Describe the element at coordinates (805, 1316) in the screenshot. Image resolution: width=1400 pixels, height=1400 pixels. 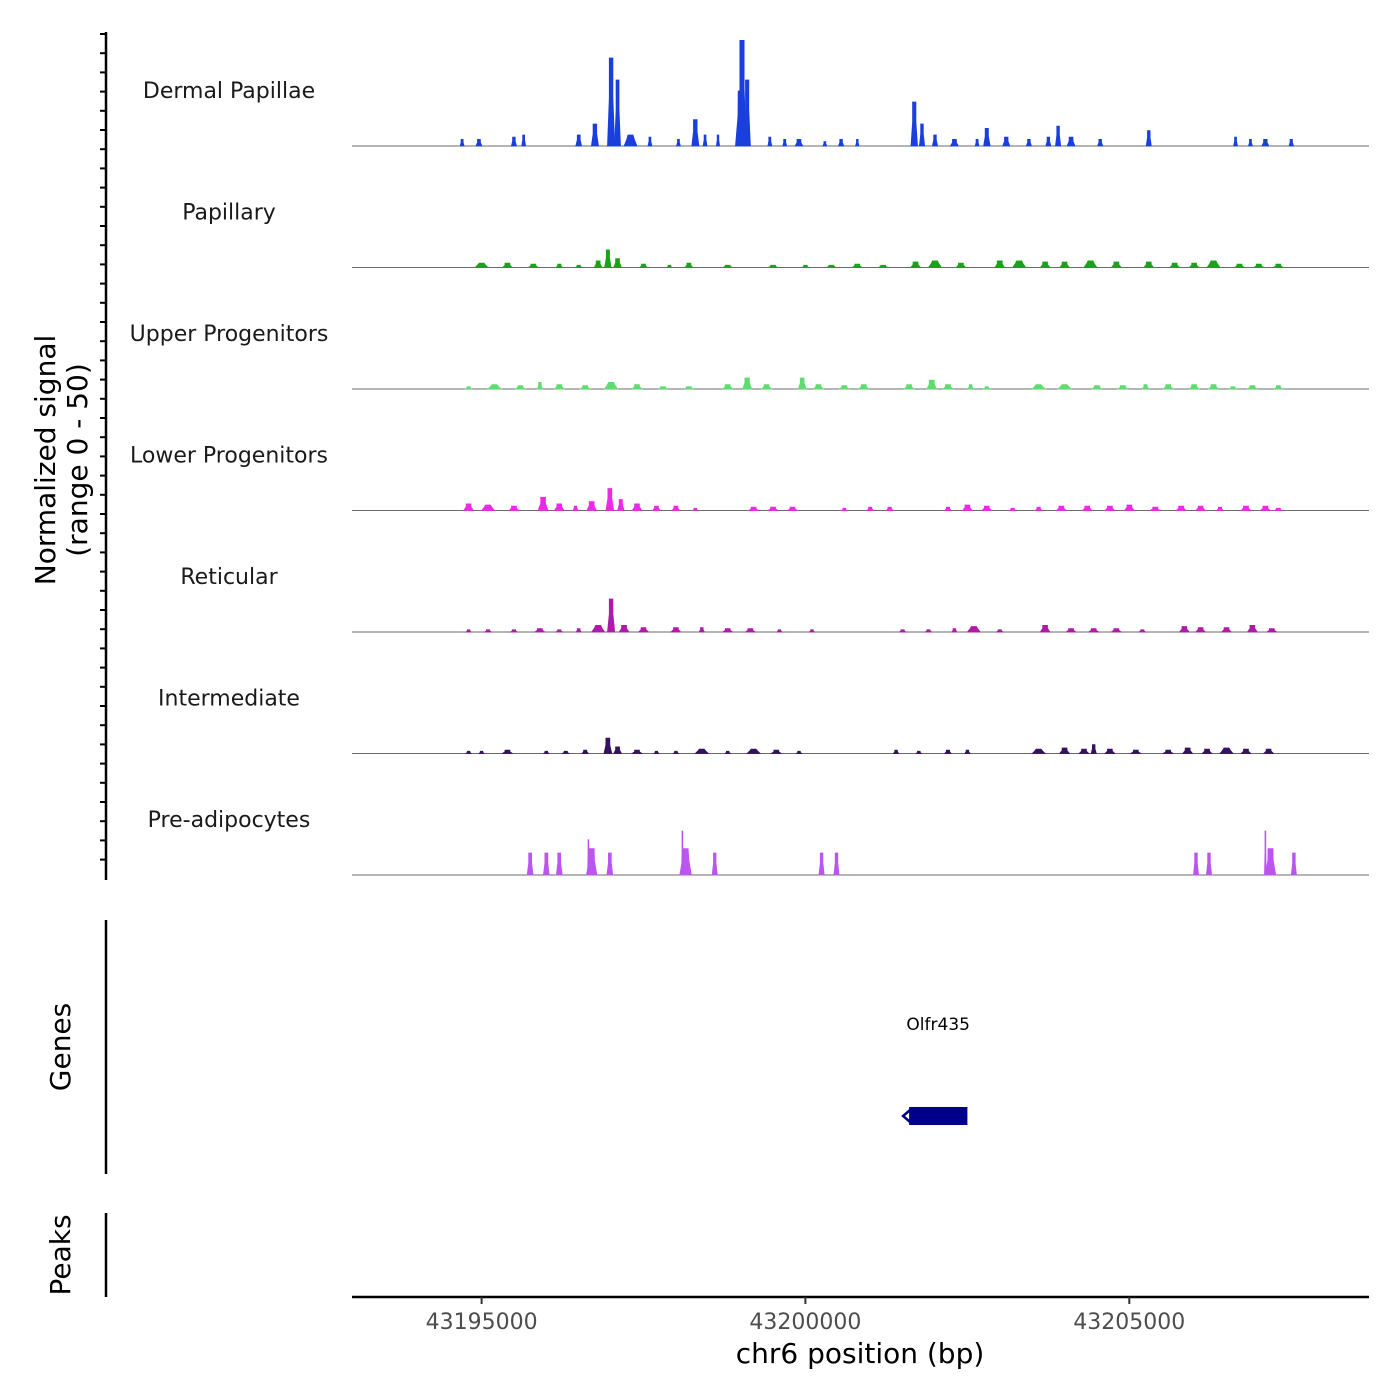
I see `x-axis-ticks: 43195000 43200000 43205000` at that location.